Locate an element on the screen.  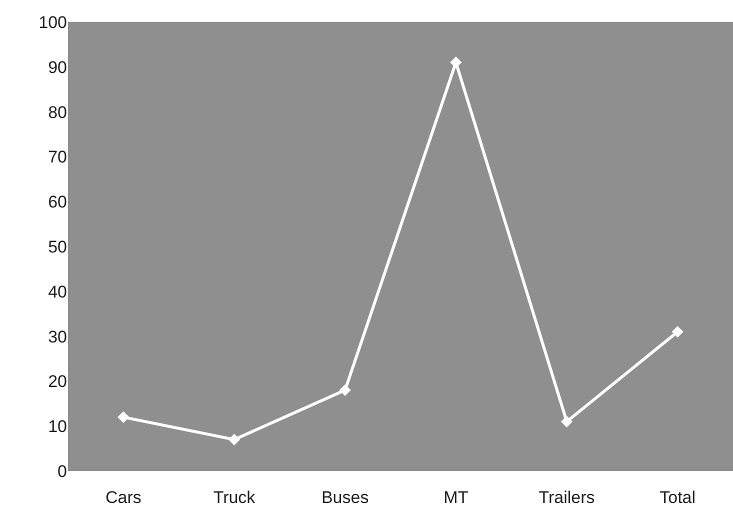
y-tick-label: 0 is located at coordinates (62, 471).